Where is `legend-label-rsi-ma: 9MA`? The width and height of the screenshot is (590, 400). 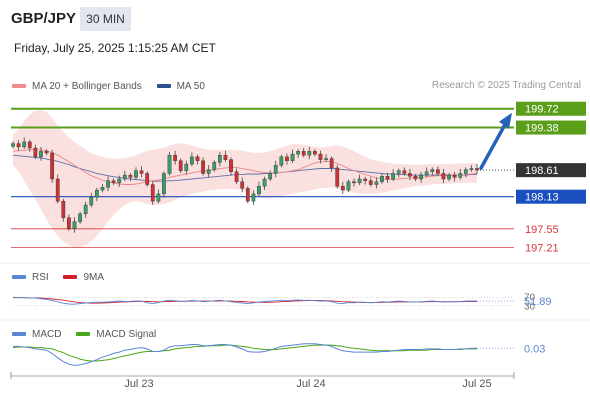
legend-label-rsi-ma: 9MA is located at coordinates (94, 277).